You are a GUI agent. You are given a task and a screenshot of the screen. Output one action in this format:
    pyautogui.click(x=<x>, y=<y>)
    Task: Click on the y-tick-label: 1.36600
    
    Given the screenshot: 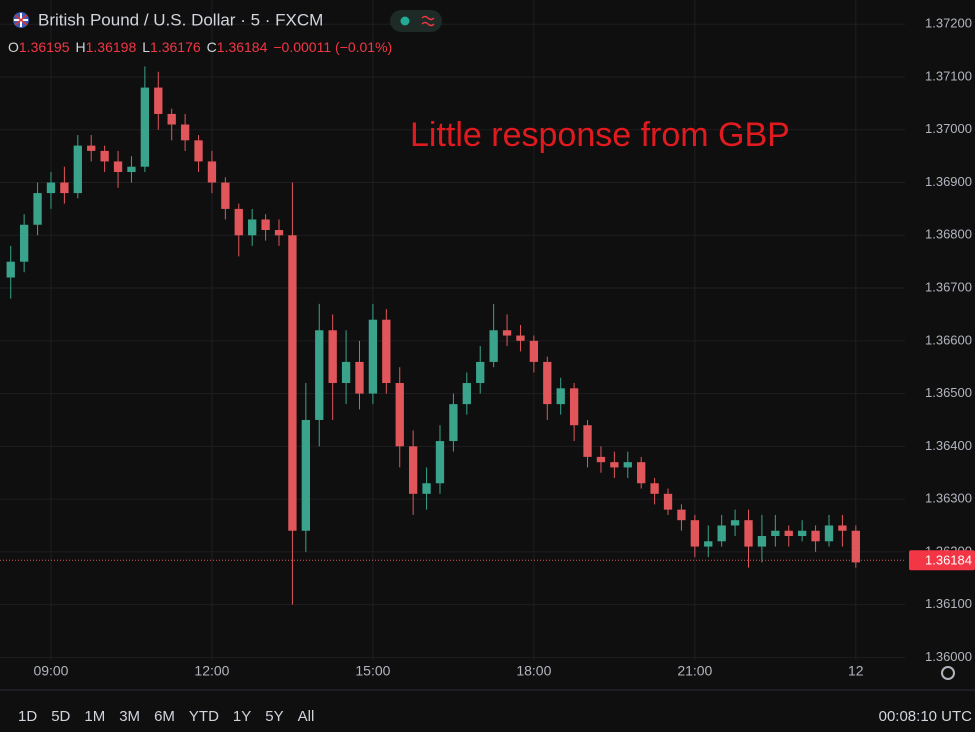 What is the action you would take?
    pyautogui.click(x=948, y=339)
    